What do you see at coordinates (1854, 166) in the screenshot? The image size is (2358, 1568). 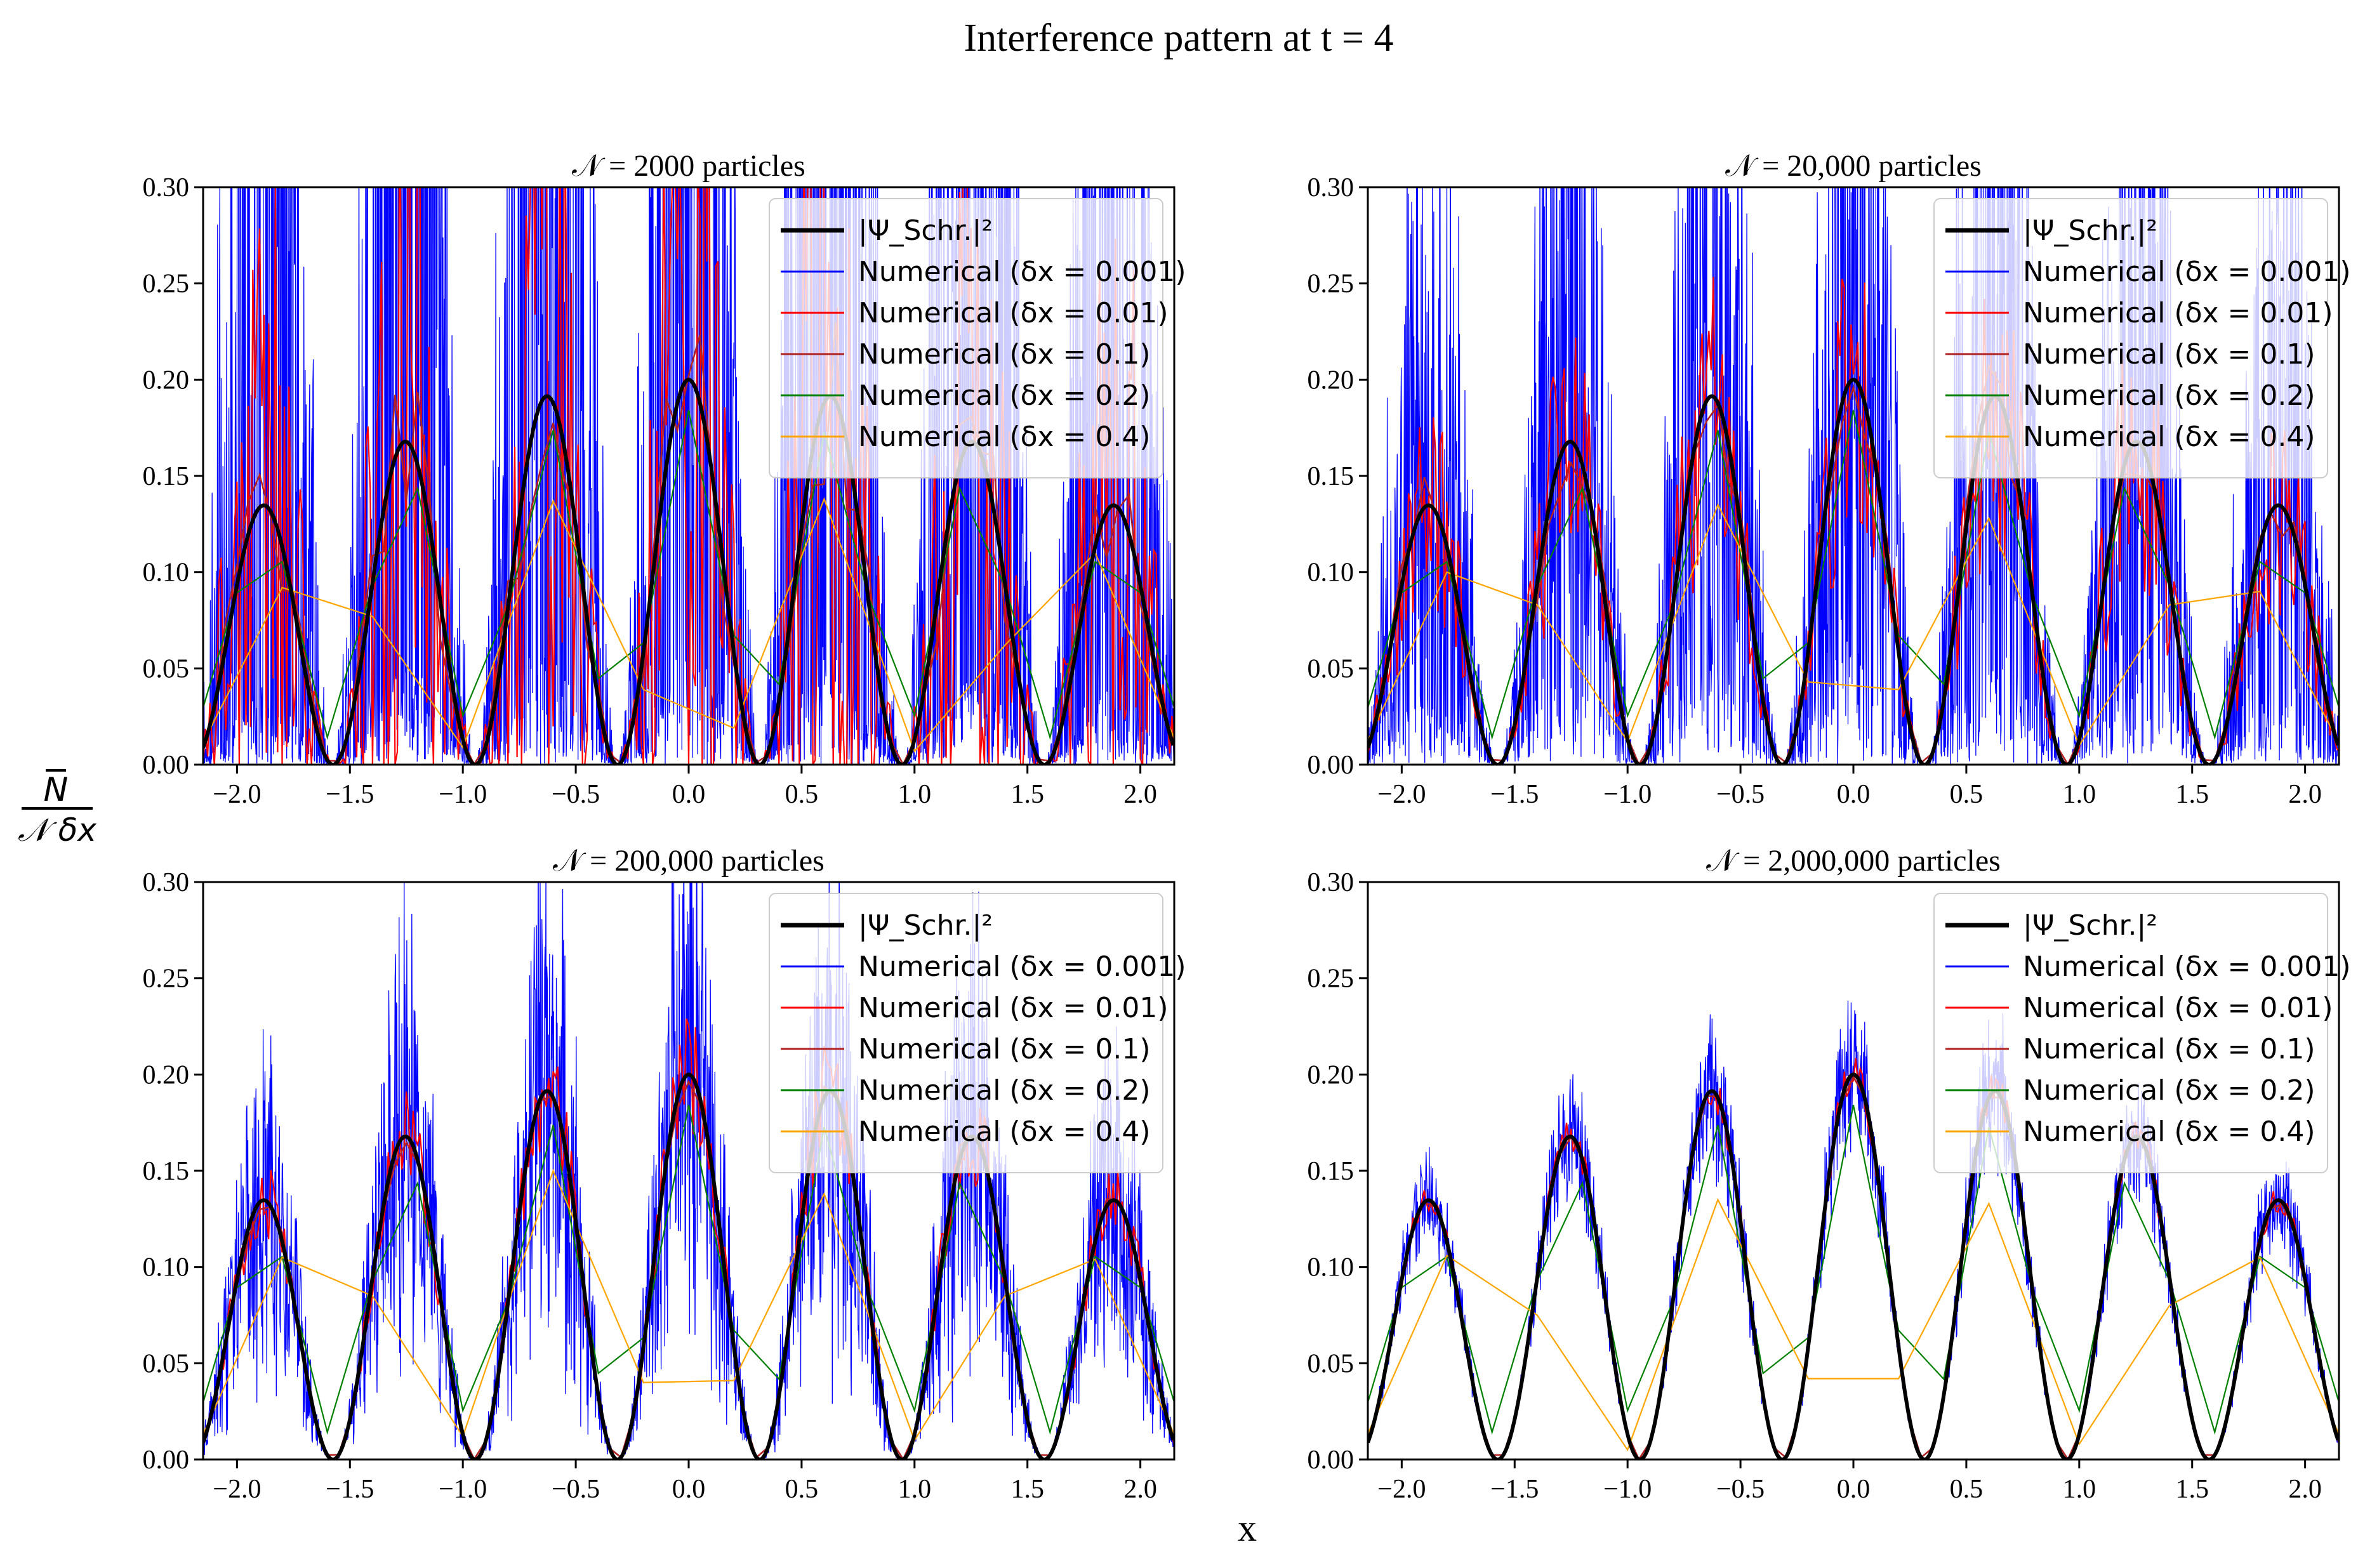 I see `panel-title: 𝒩 = 20,000 particles` at bounding box center [1854, 166].